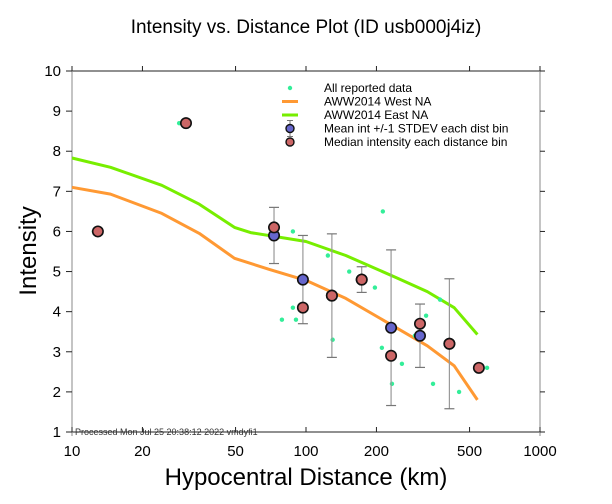 This screenshot has height=504, width=612. I want to click on legend-dot-icon, so click(290, 88).